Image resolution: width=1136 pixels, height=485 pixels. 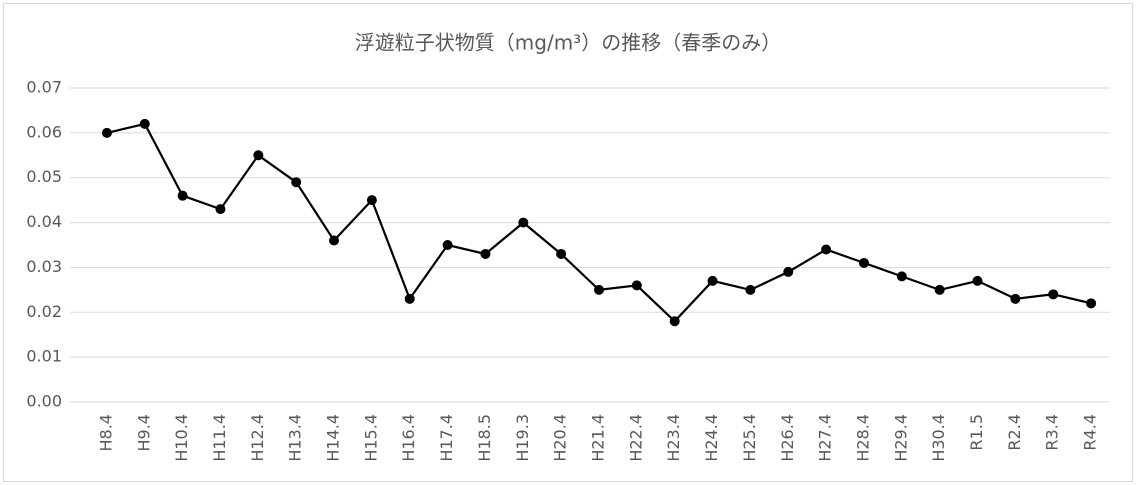 What do you see at coordinates (333, 438) in the screenshot?
I see `x-tick-label: H14.4` at bounding box center [333, 438].